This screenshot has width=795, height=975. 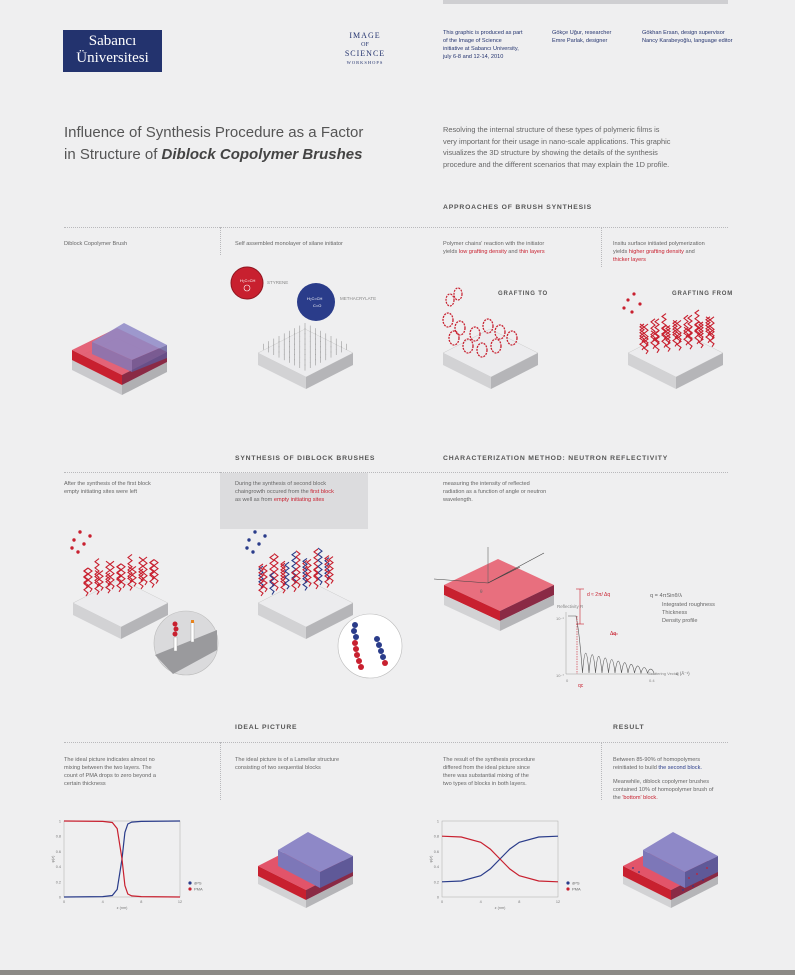 I want to click on legend-marker-dPS, so click(x=190, y=883).